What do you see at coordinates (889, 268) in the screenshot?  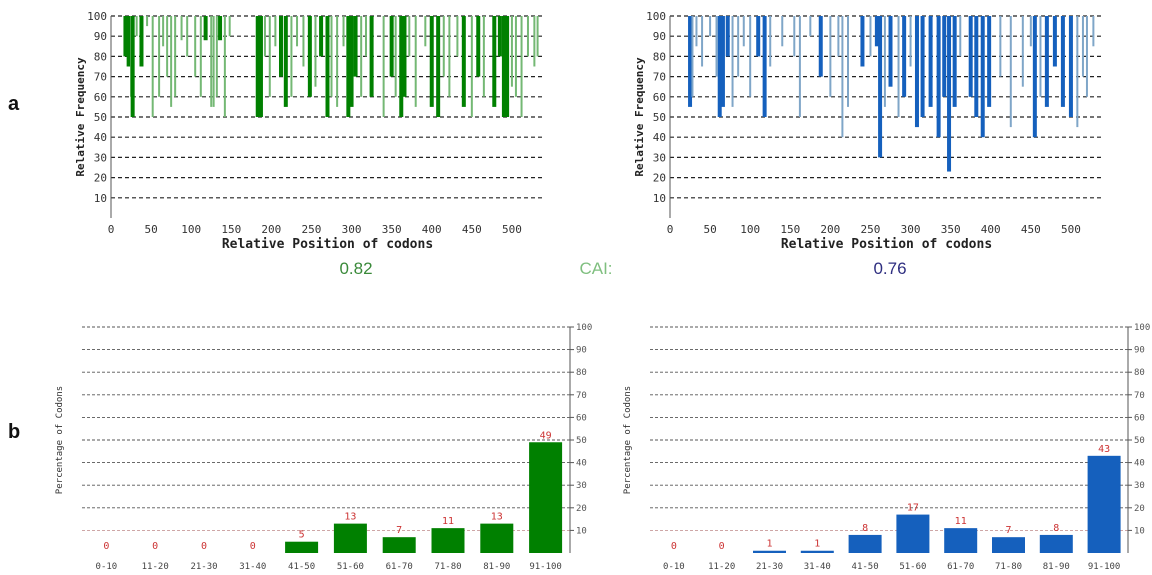 I see `cai-right-value: 0.76` at bounding box center [889, 268].